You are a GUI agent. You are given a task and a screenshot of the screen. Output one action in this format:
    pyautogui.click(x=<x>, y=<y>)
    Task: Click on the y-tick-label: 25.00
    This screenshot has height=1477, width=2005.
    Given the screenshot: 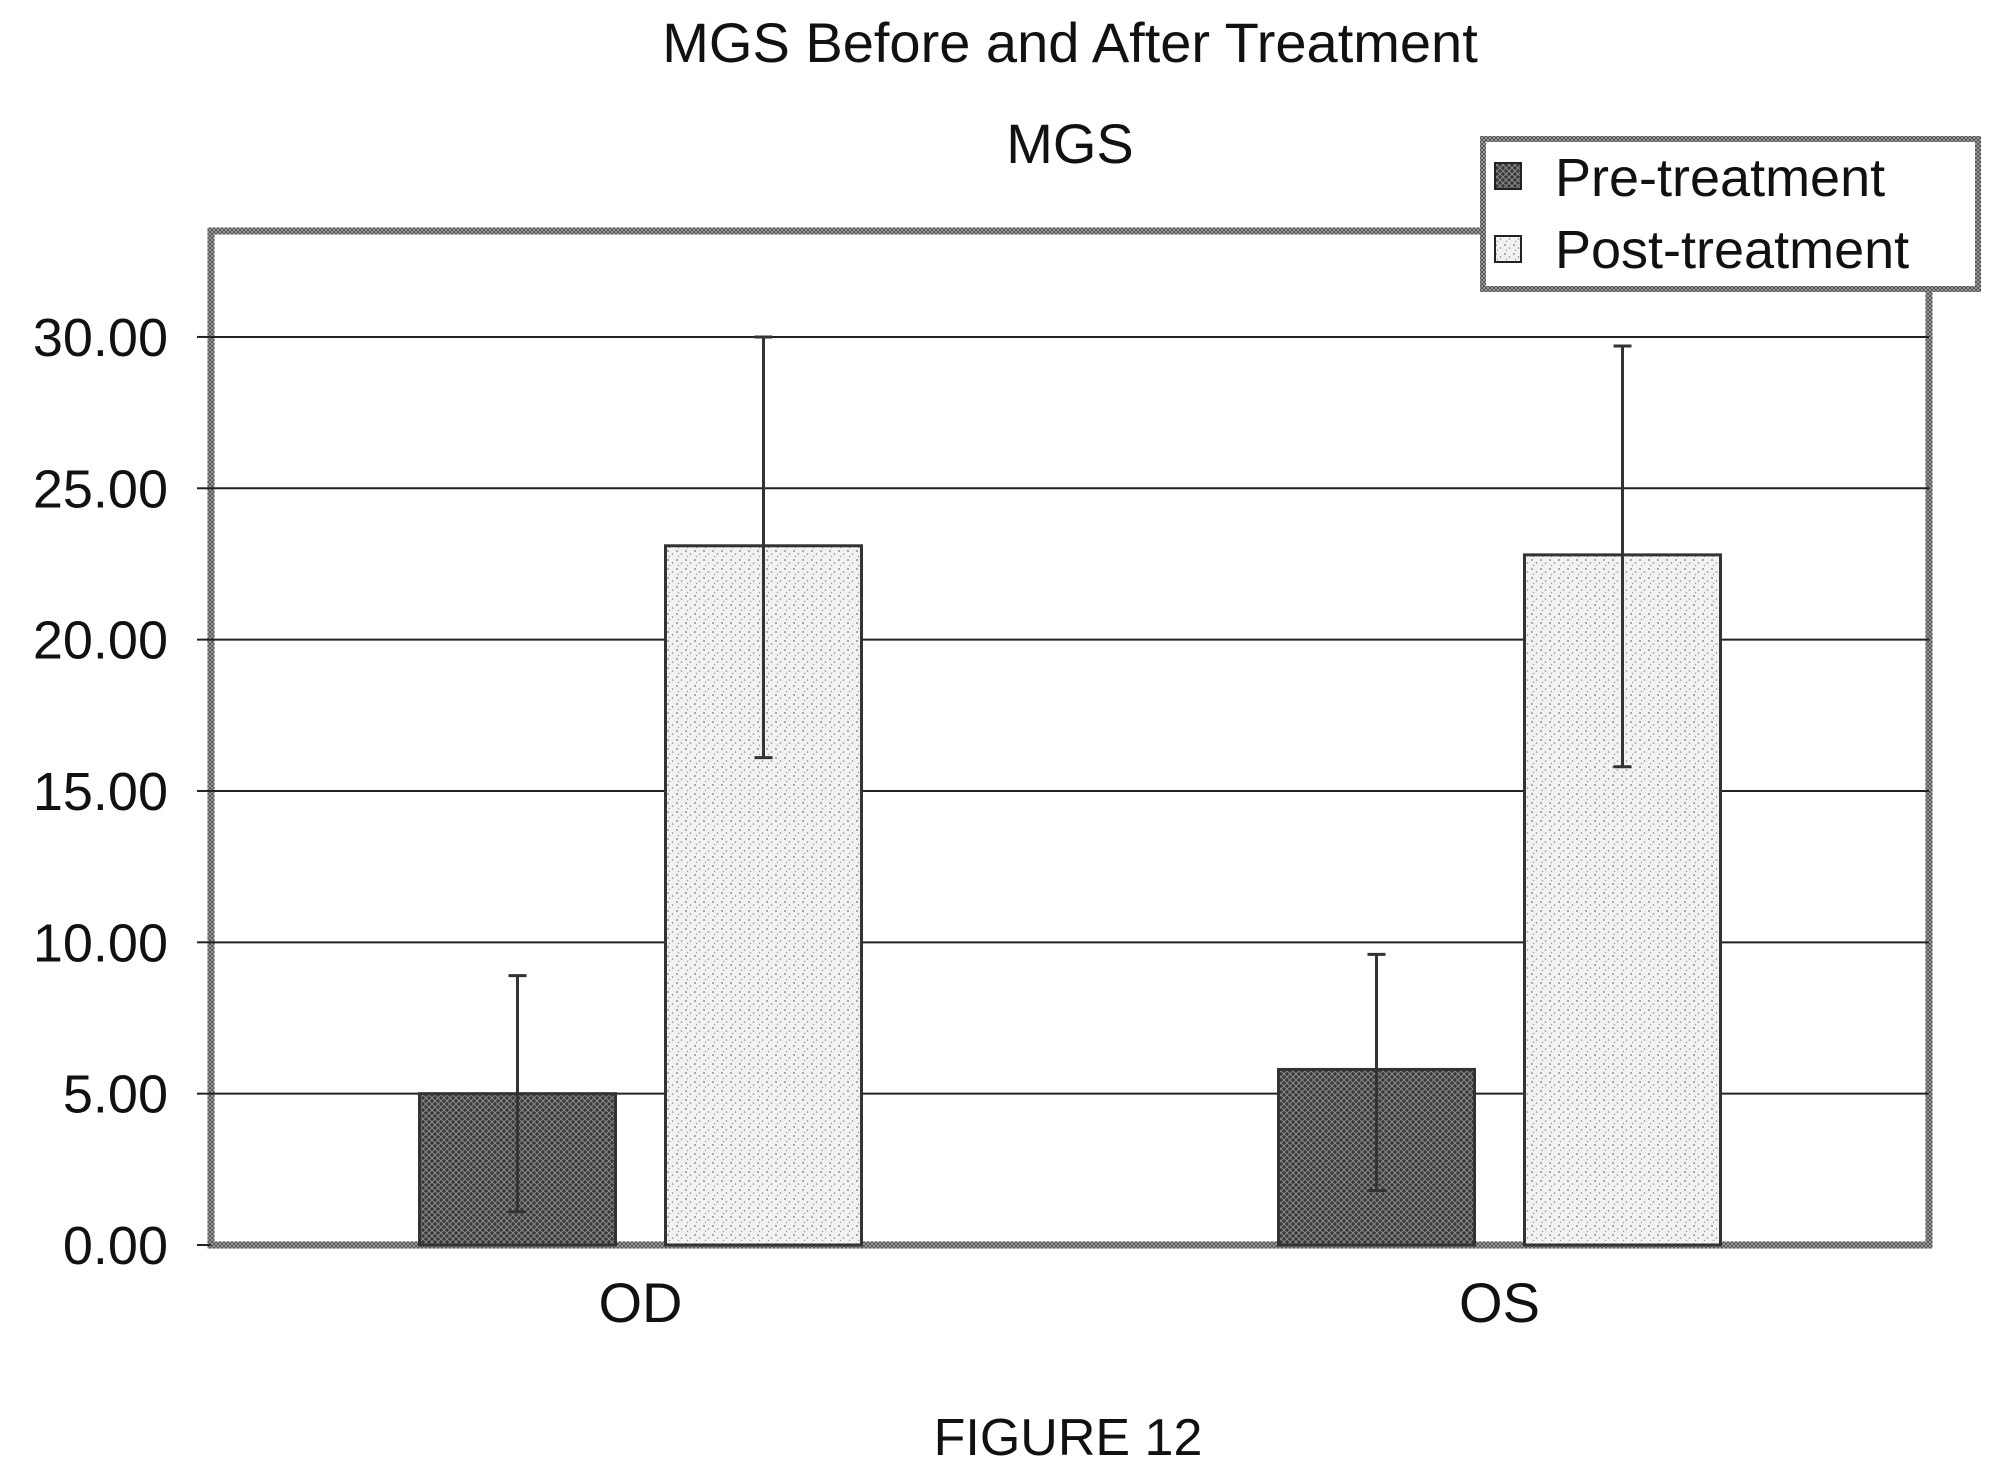 What is the action you would take?
    pyautogui.click(x=100, y=489)
    